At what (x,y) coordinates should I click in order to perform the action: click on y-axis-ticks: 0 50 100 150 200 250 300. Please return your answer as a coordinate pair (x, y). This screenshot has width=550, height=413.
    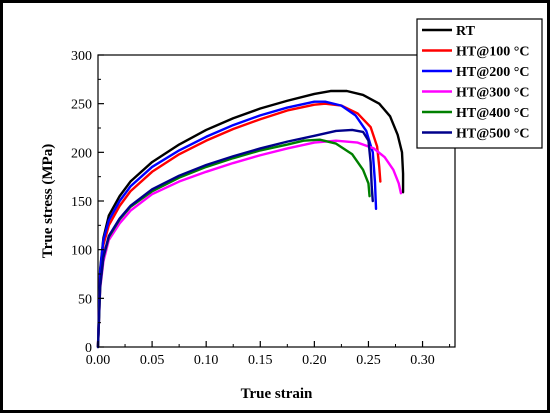
    Looking at the image, I should click on (87, 202).